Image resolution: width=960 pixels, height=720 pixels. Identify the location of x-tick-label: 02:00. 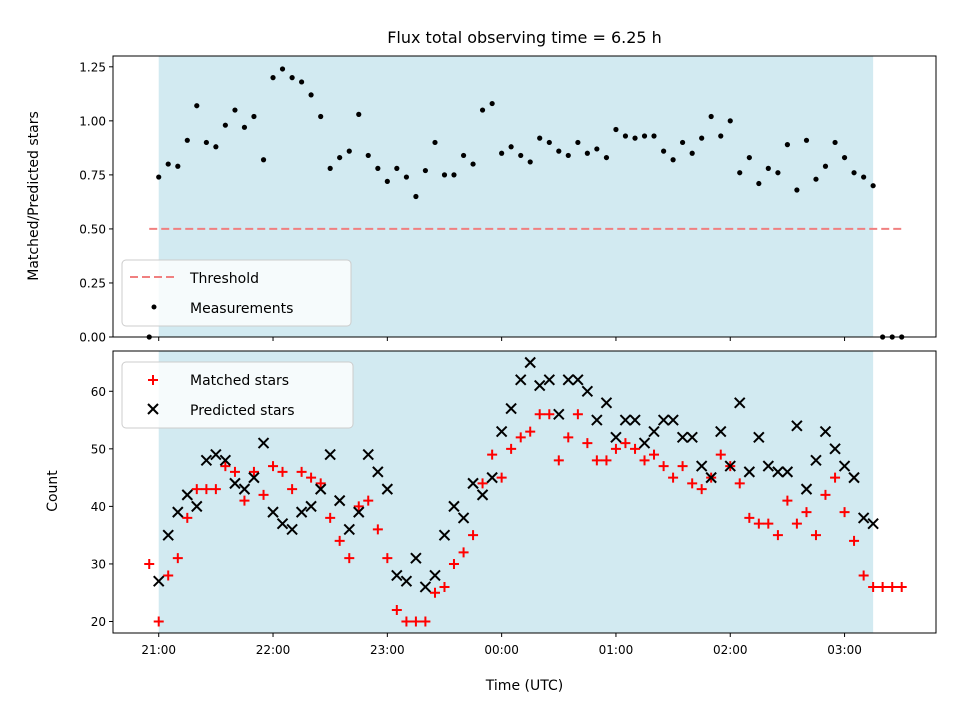
(730, 650).